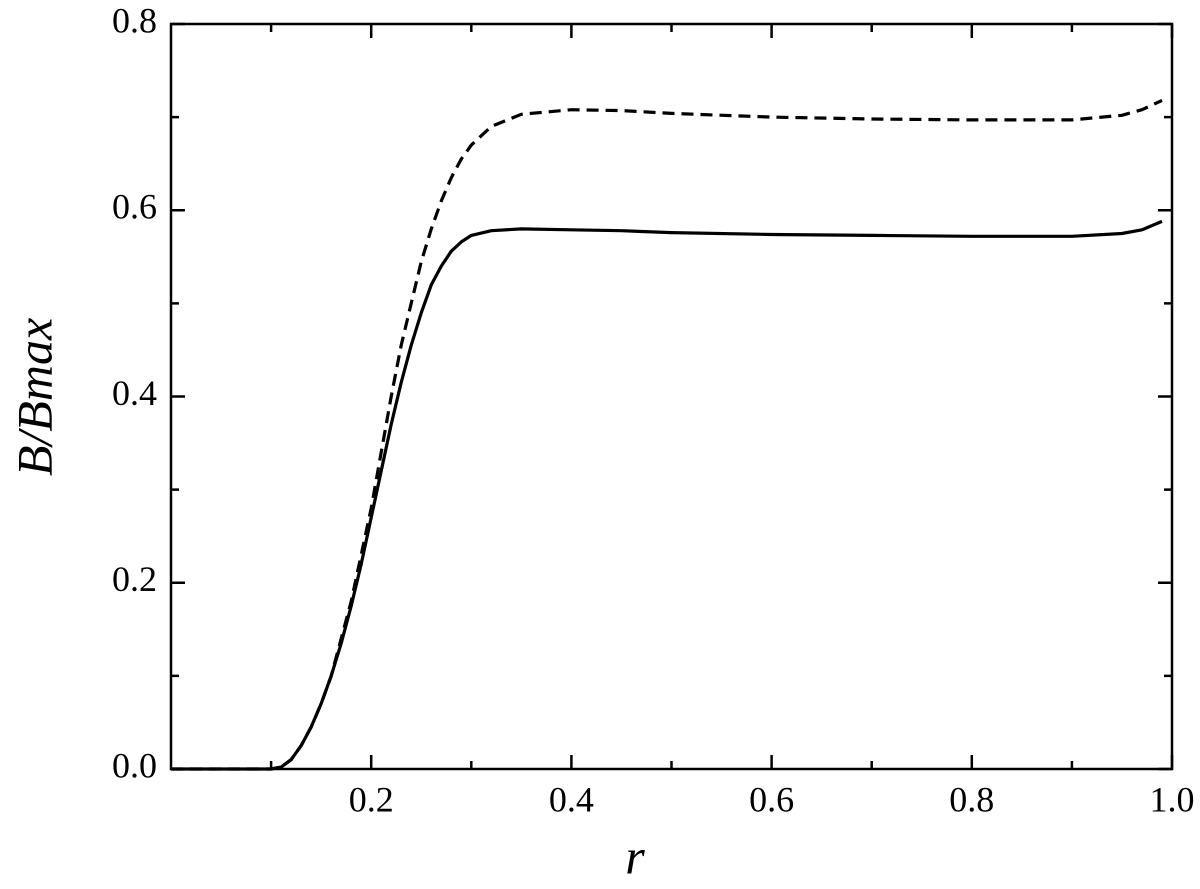  I want to click on x-tick-label: 0.6, so click(771, 799).